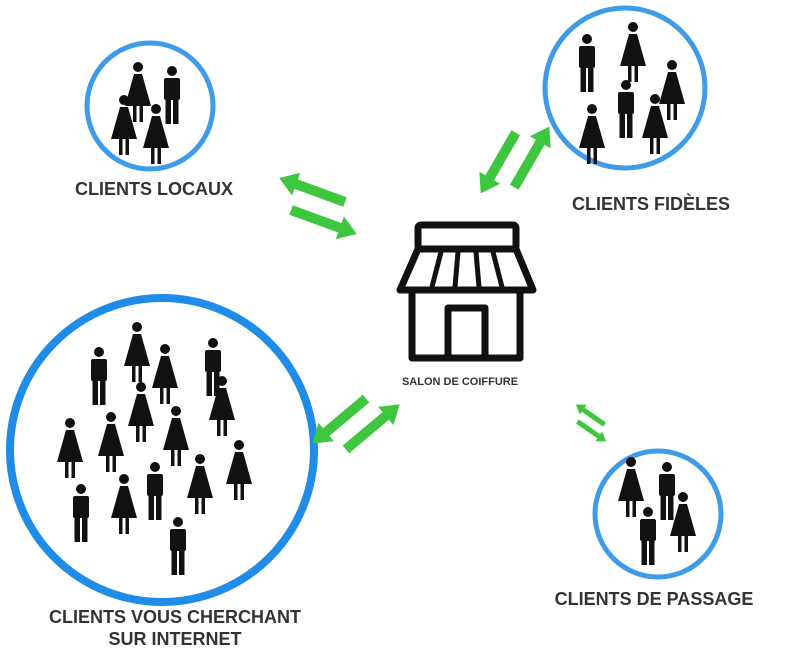  Describe the element at coordinates (654, 599) in the screenshot. I see `clients-passage-label: CLIENTS DE PASSAGE` at that location.